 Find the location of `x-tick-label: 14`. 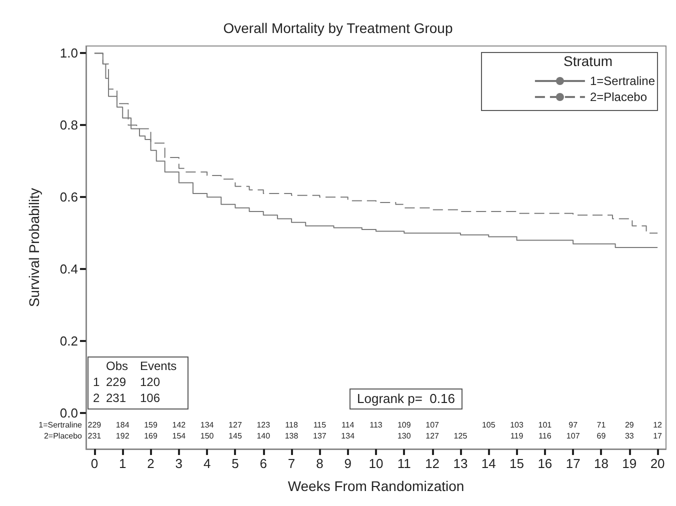

x-tick-label: 14 is located at coordinates (488, 463).